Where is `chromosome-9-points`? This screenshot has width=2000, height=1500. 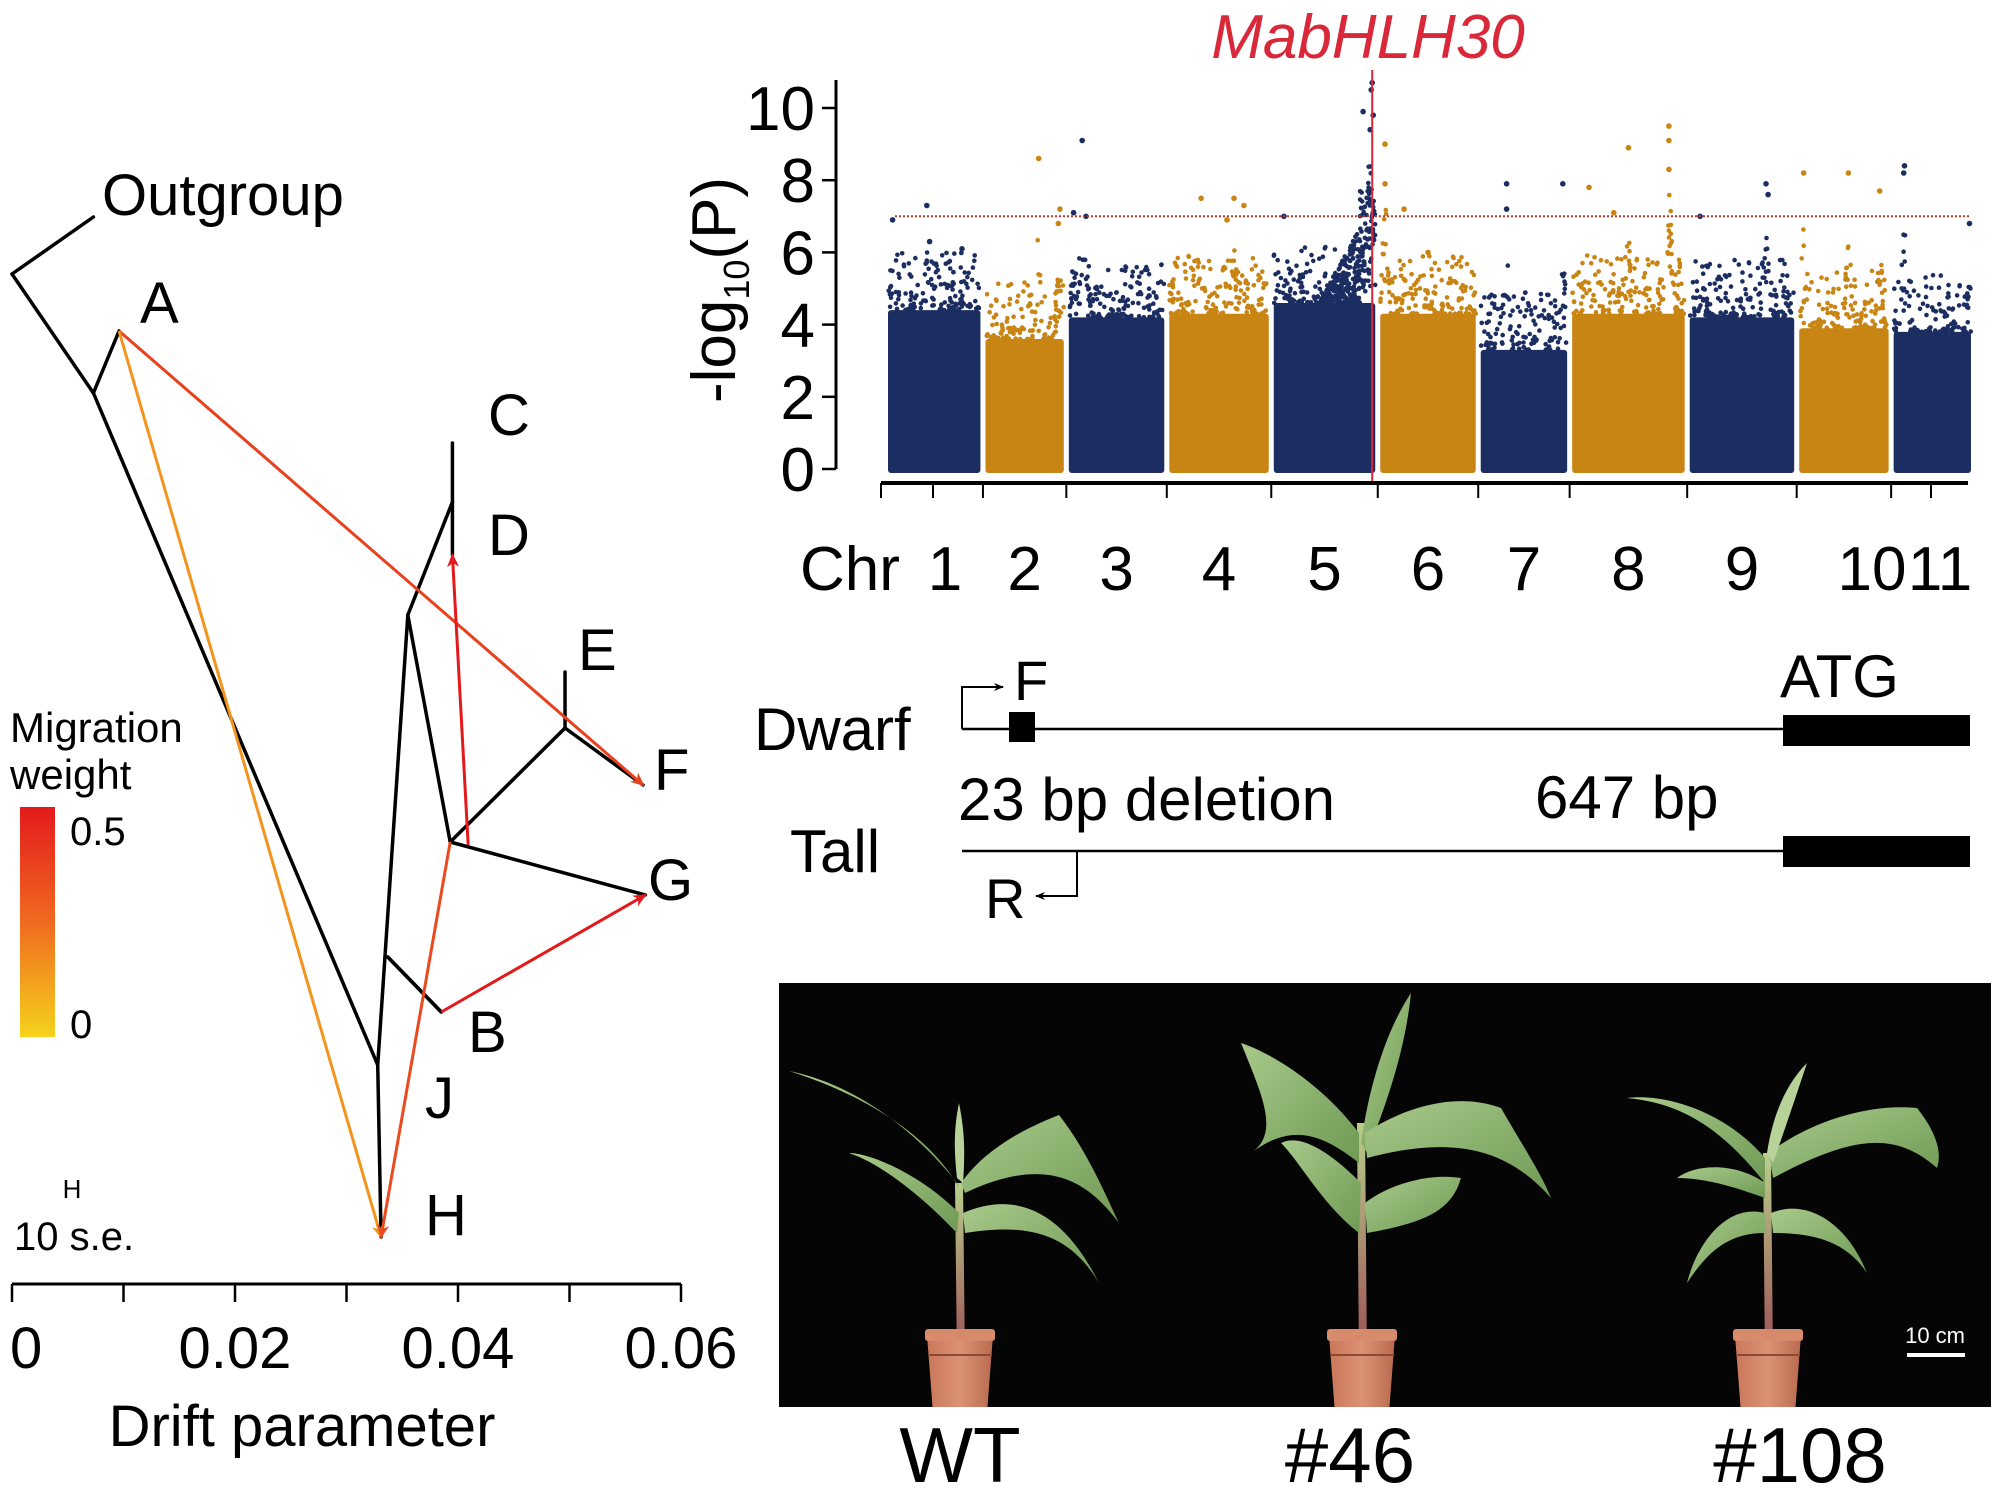
chromosome-9-points is located at coordinates (1741, 327).